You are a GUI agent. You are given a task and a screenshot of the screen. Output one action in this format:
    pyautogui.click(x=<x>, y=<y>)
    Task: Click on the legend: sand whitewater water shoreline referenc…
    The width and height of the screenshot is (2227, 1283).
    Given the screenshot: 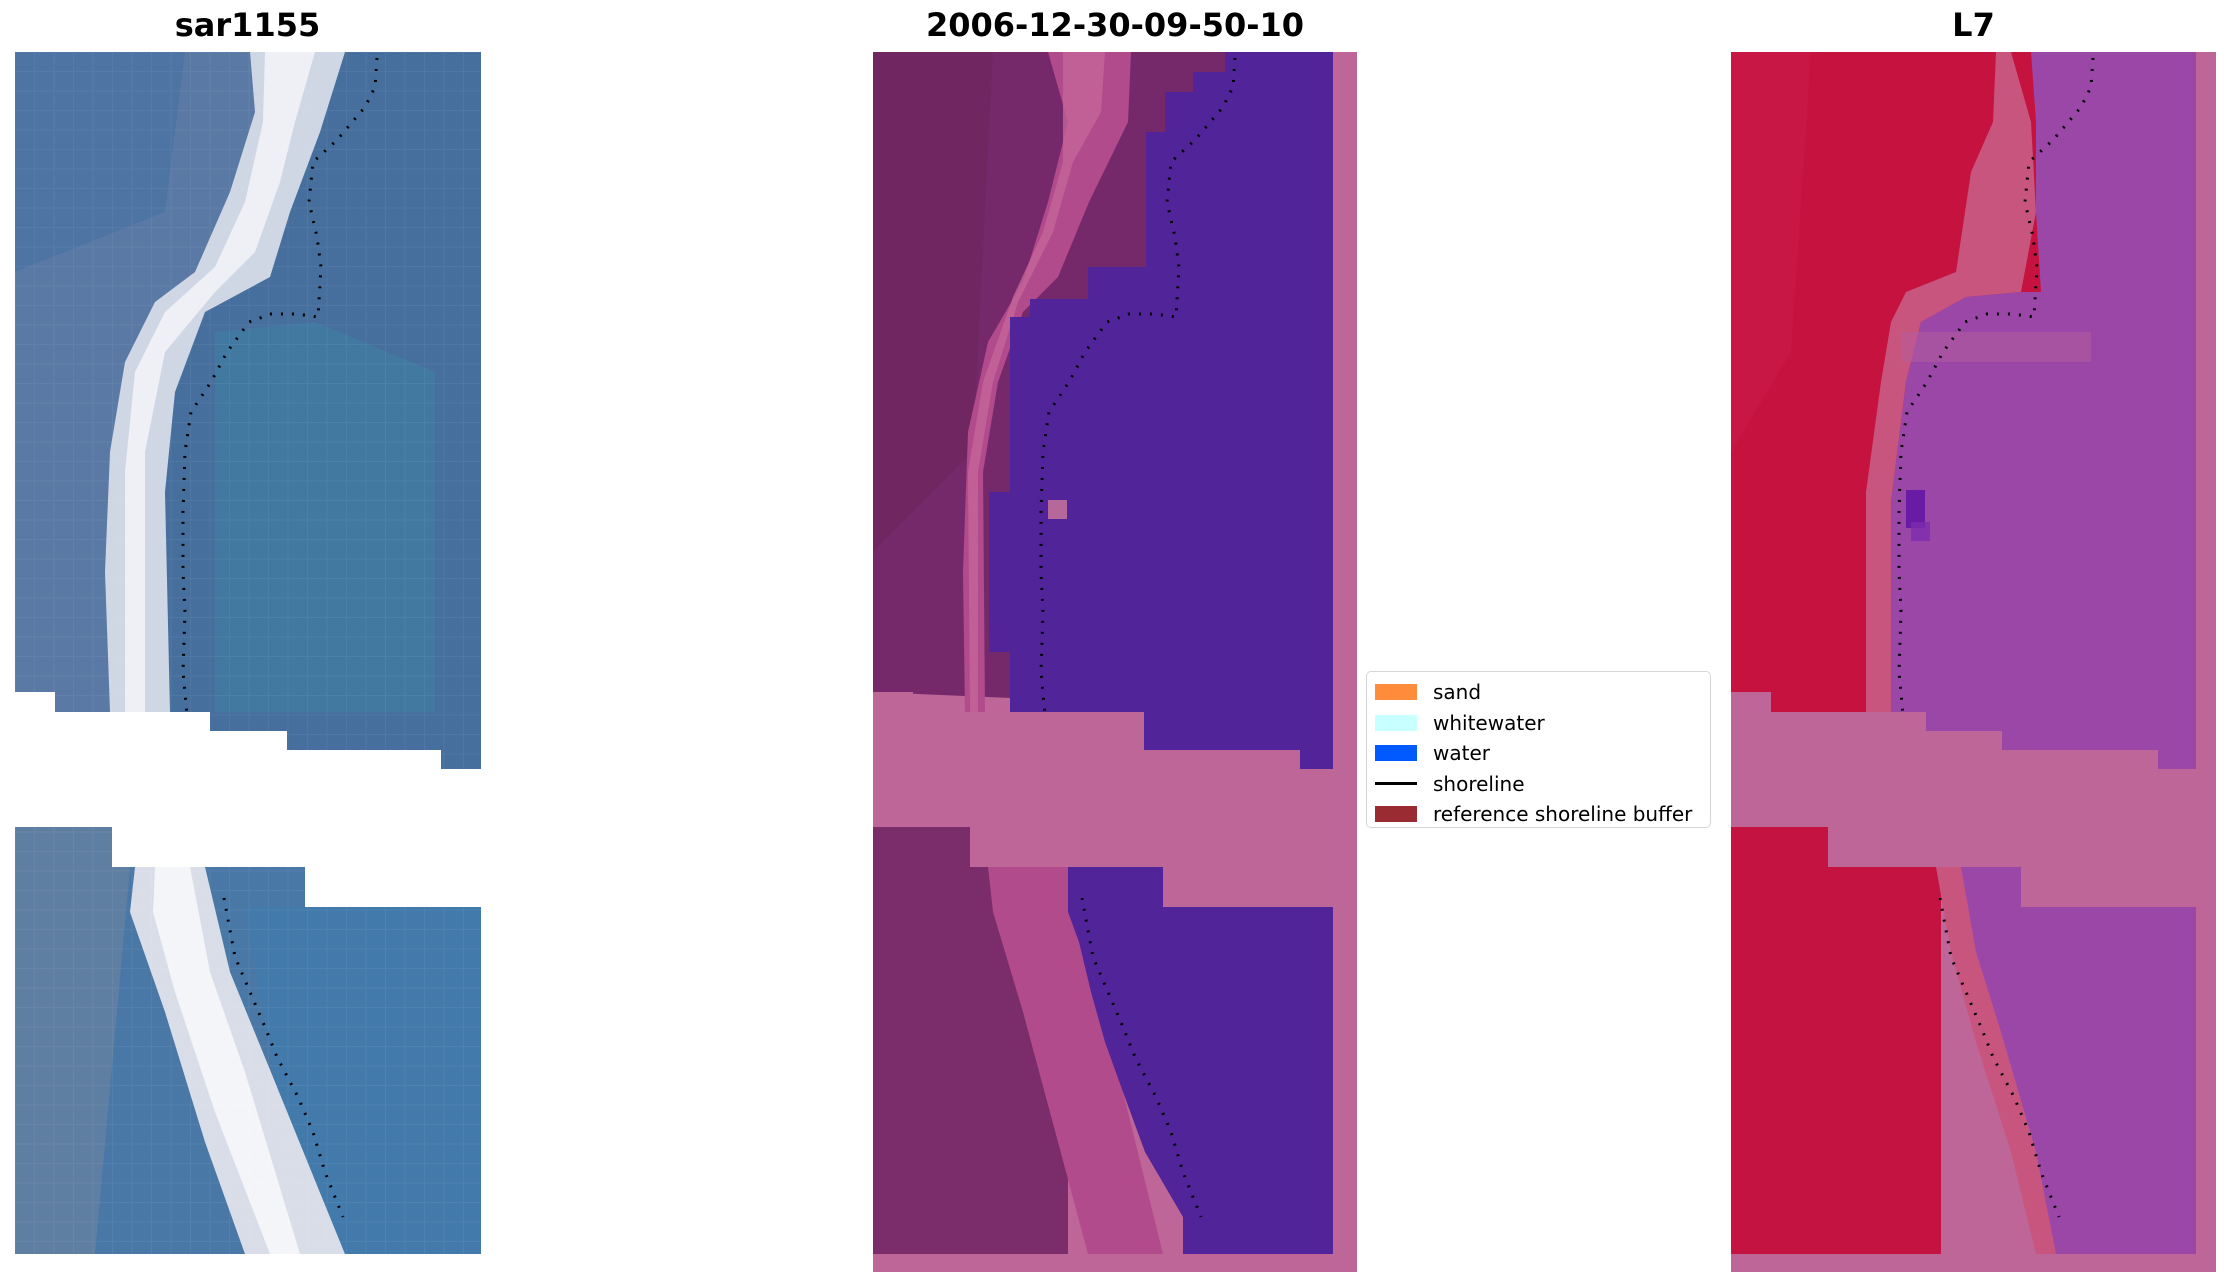 What is the action you would take?
    pyautogui.click(x=1538, y=749)
    